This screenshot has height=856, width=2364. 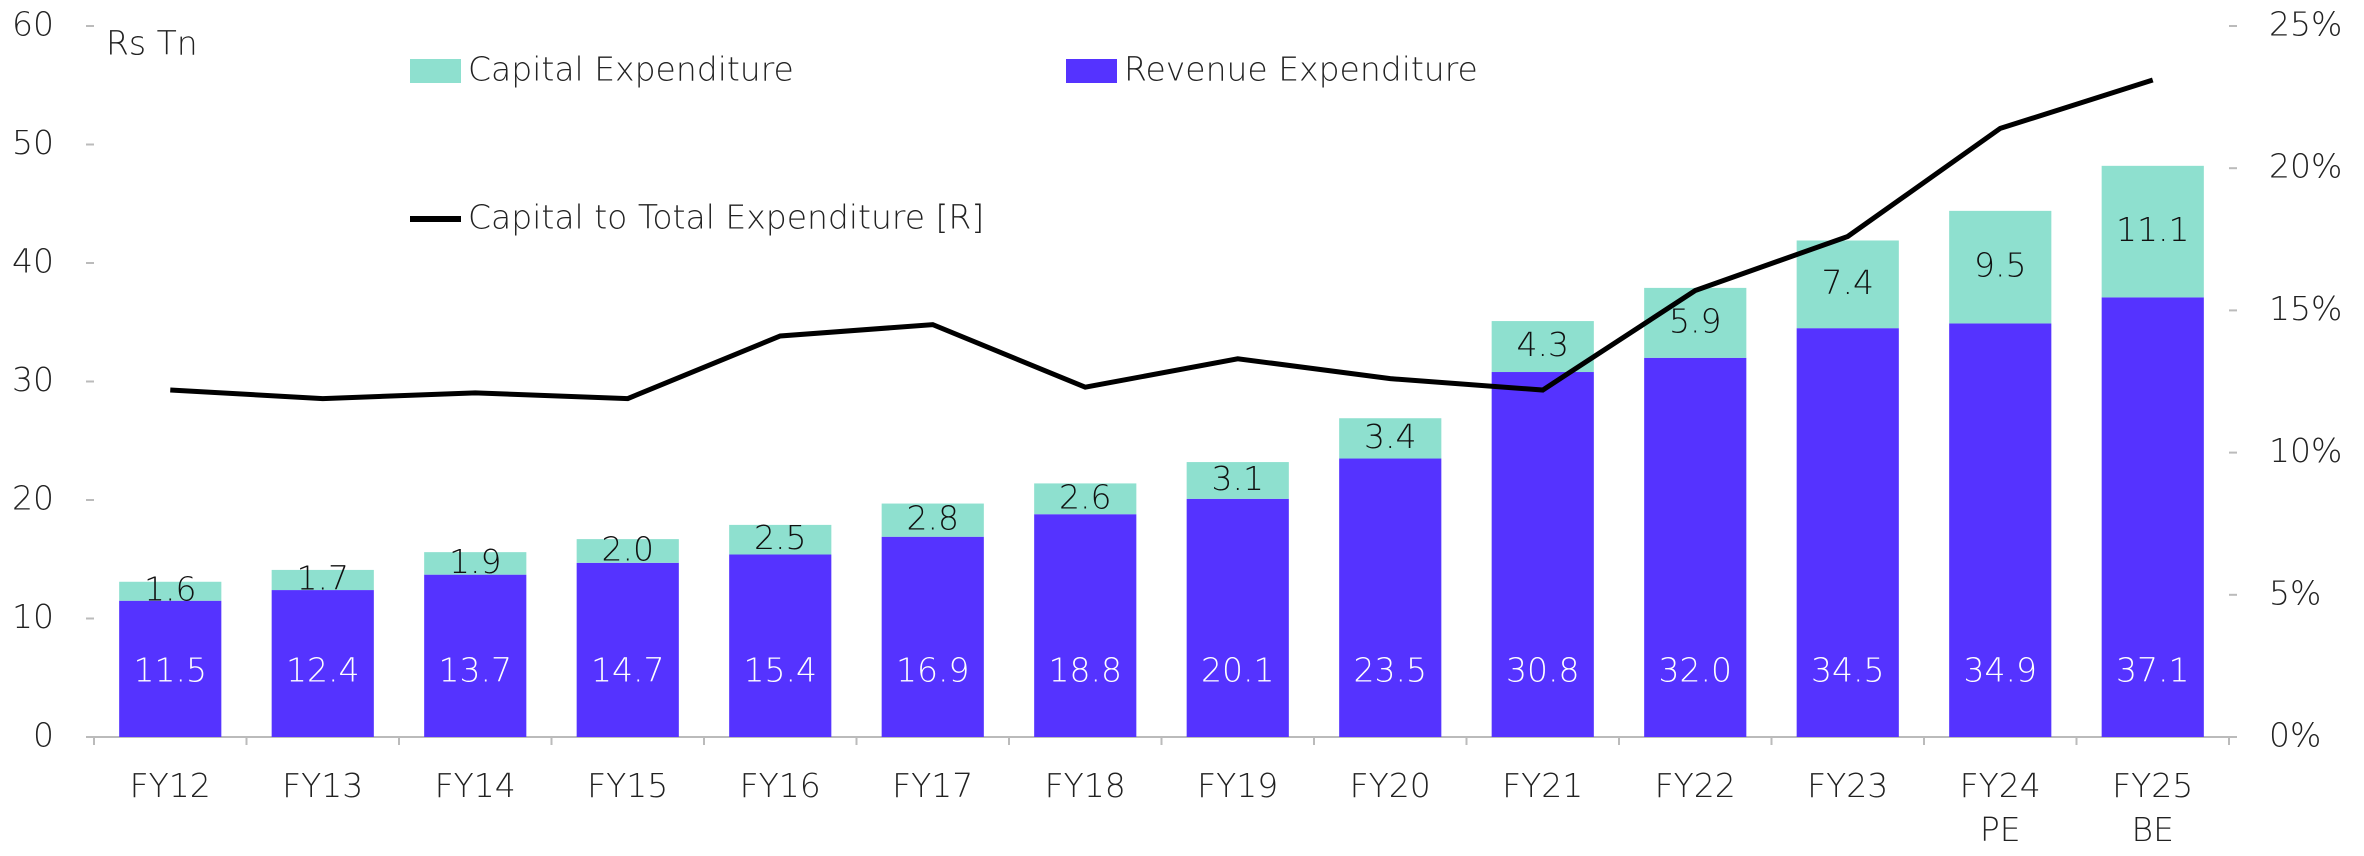 What do you see at coordinates (932, 670) in the screenshot?
I see `data-label: 16.9` at bounding box center [932, 670].